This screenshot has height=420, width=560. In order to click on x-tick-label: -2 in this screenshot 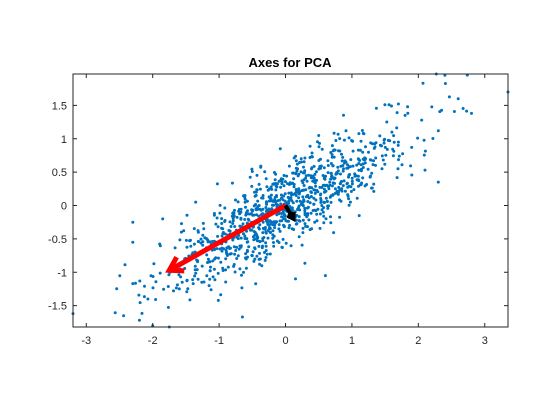, I will do `click(153, 341)`.